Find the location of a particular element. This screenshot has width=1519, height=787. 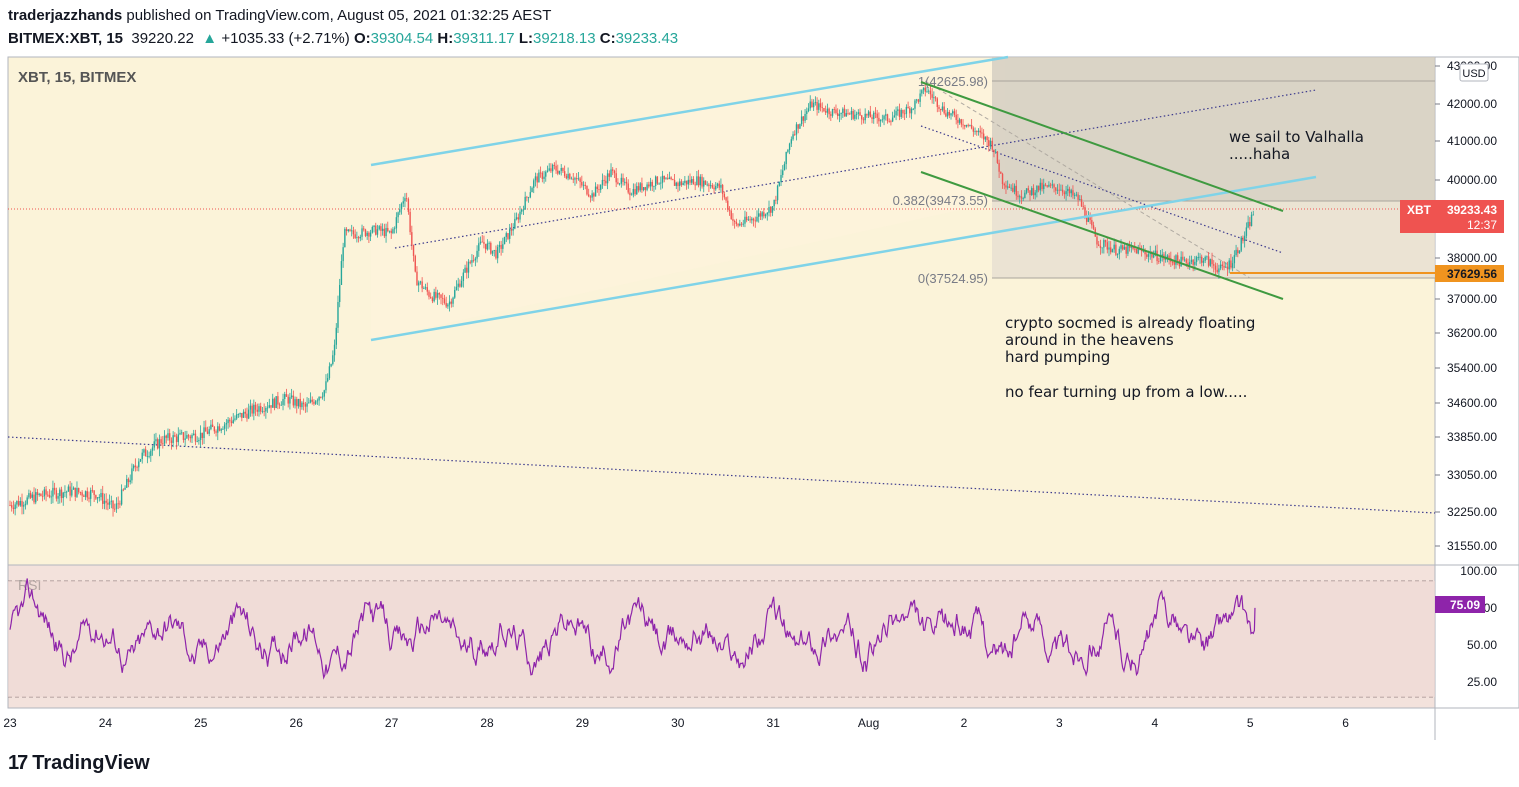

badge-symbol: XBT is located at coordinates (1419, 210).